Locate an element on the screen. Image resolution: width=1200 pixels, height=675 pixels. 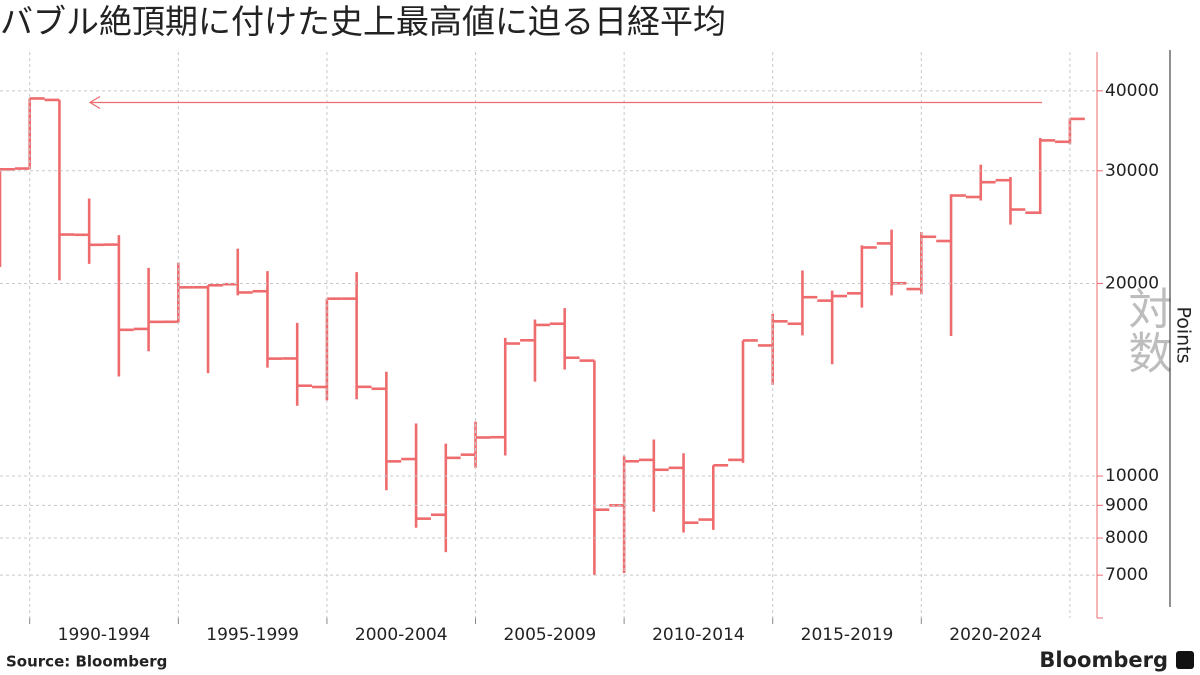
source: Source: Bloomberg is located at coordinates (86, 662).